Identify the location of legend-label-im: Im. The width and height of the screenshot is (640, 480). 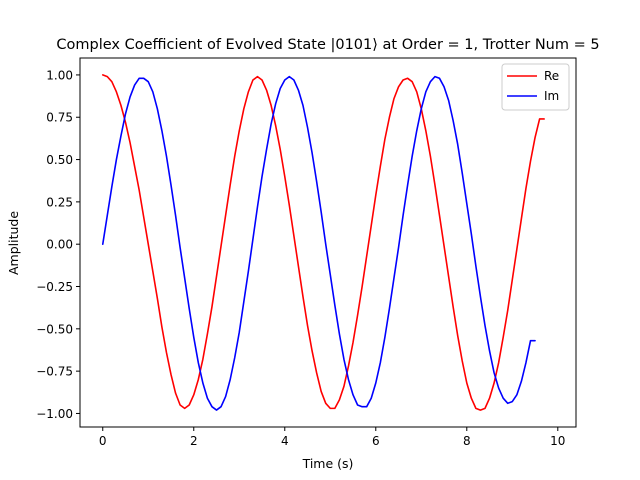
(551, 96).